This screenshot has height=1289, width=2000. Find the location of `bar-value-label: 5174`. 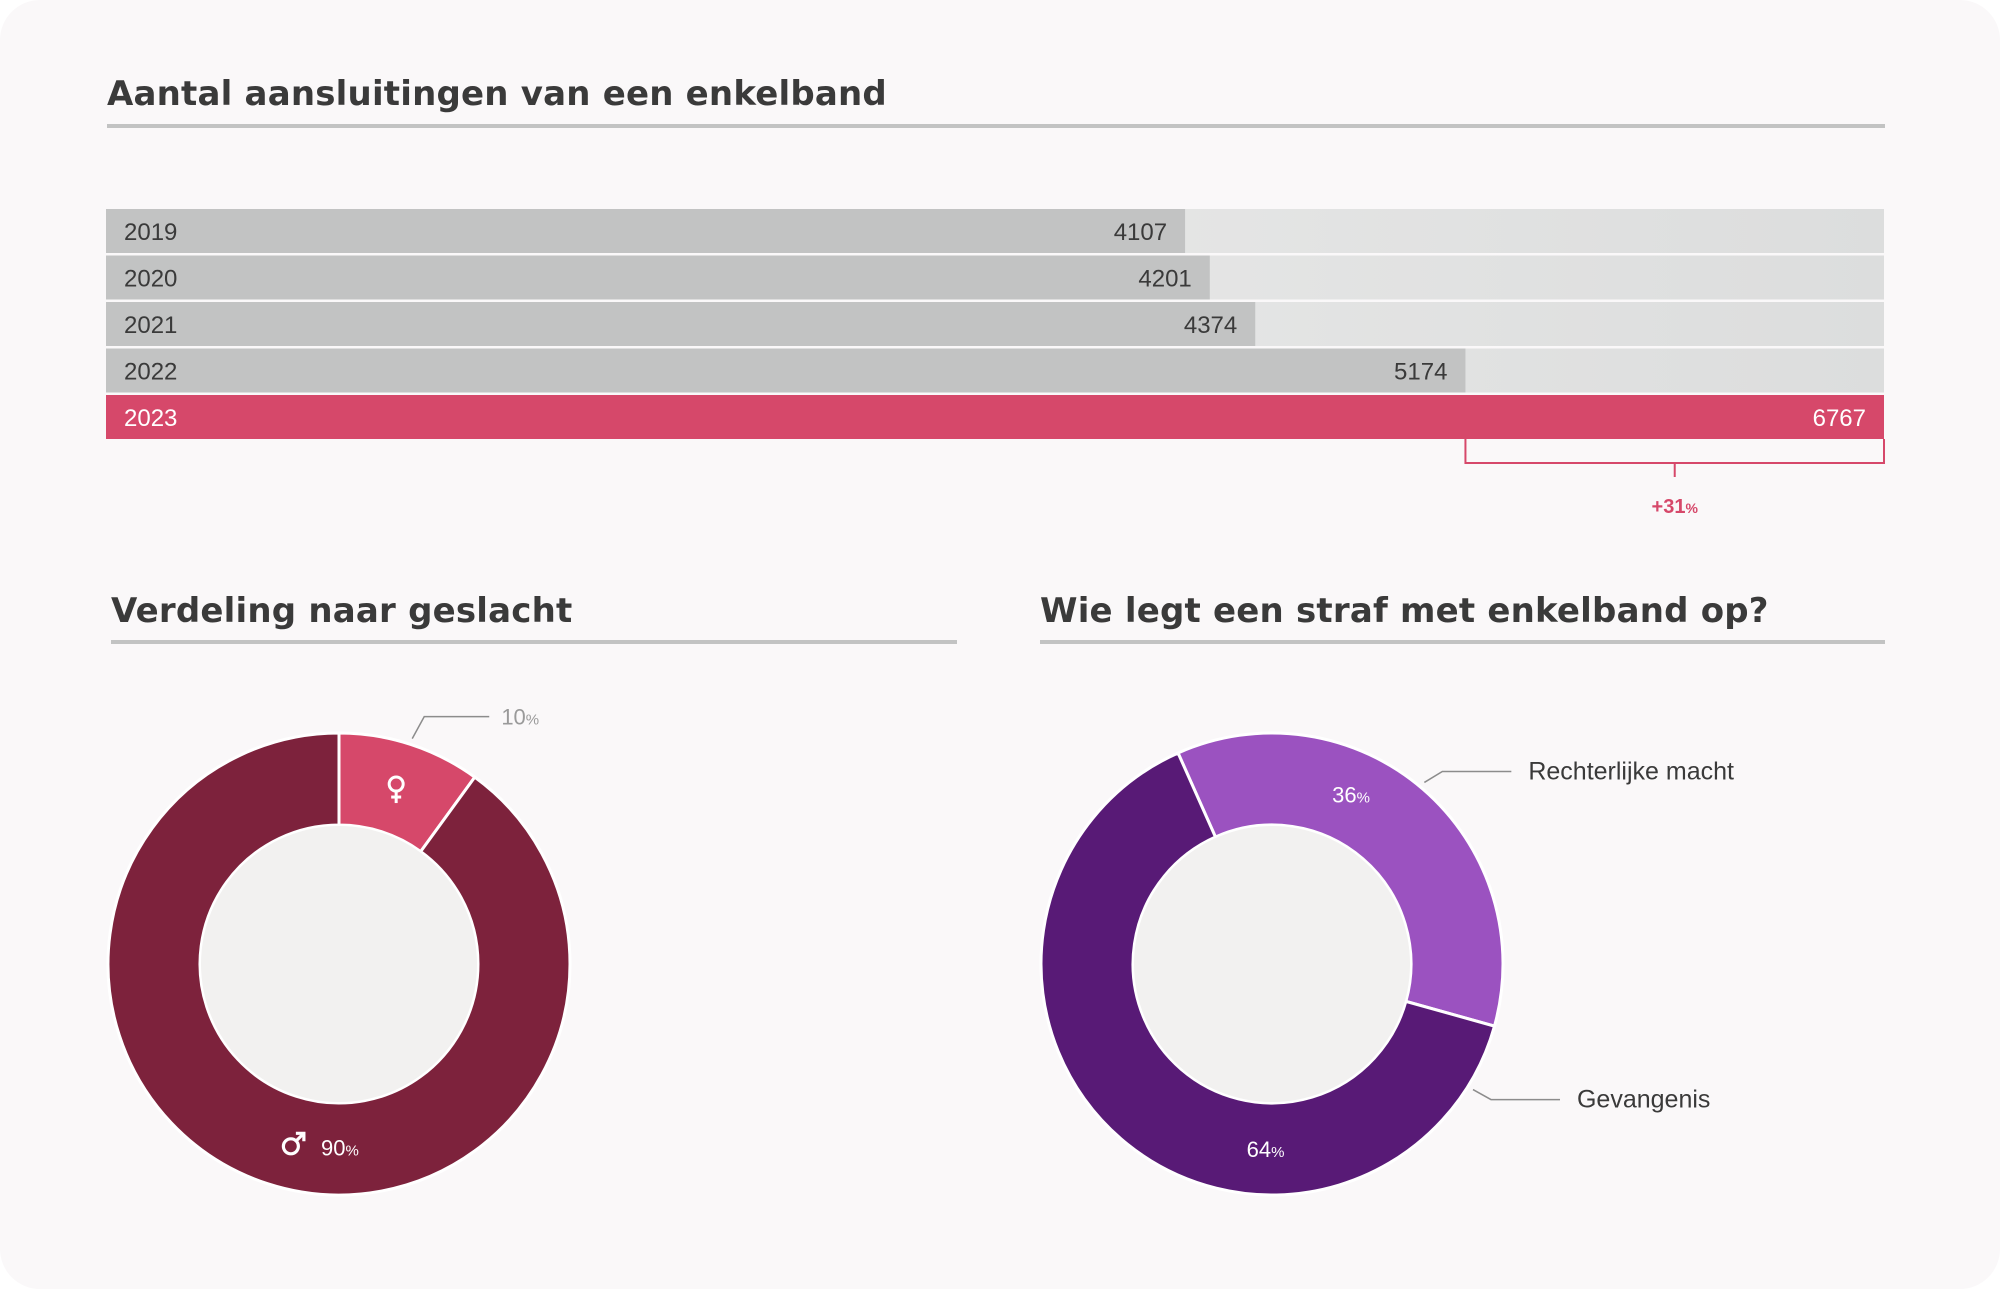

bar-value-label: 5174 is located at coordinates (1420, 372).